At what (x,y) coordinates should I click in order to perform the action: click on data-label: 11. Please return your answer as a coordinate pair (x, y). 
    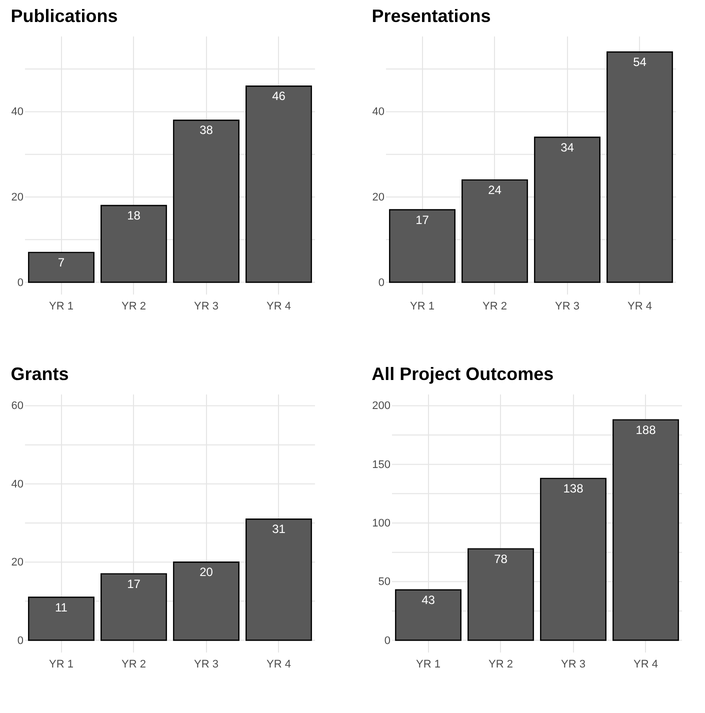
    Looking at the image, I should click on (61, 607).